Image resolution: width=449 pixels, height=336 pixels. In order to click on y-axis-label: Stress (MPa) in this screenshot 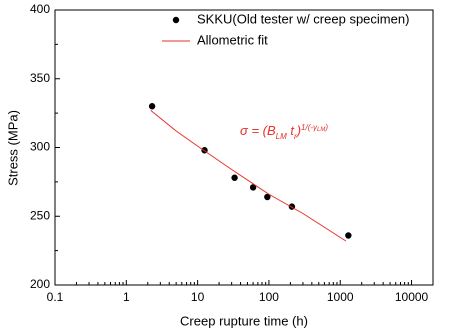, I will do `click(12, 148)`.